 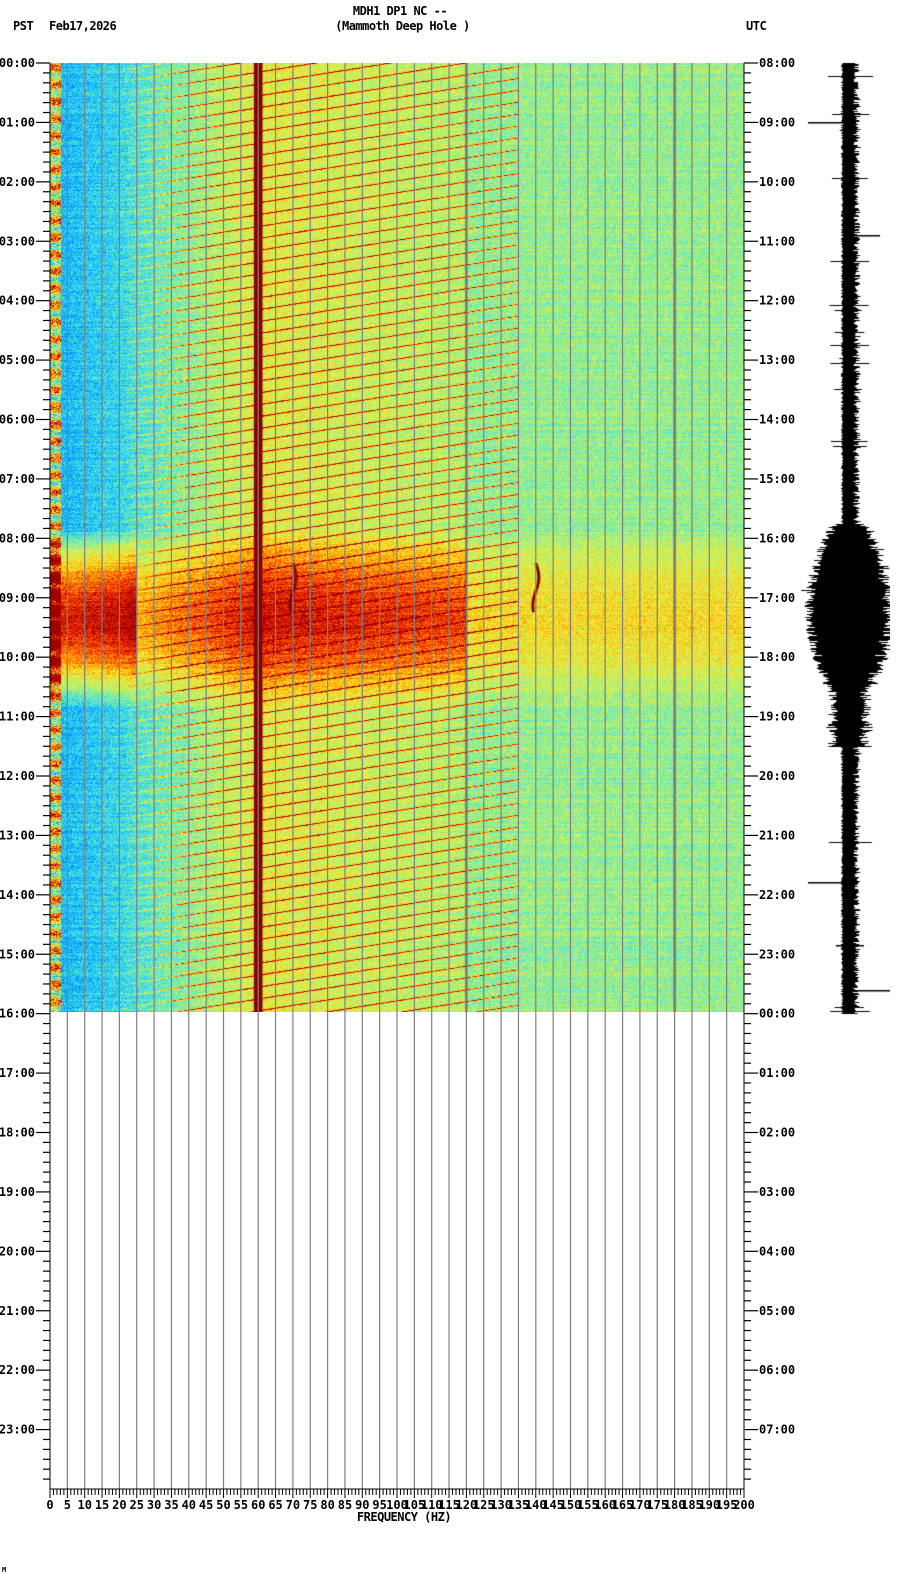 I want to click on y-tick-label-utc: 18:00, so click(x=777, y=657).